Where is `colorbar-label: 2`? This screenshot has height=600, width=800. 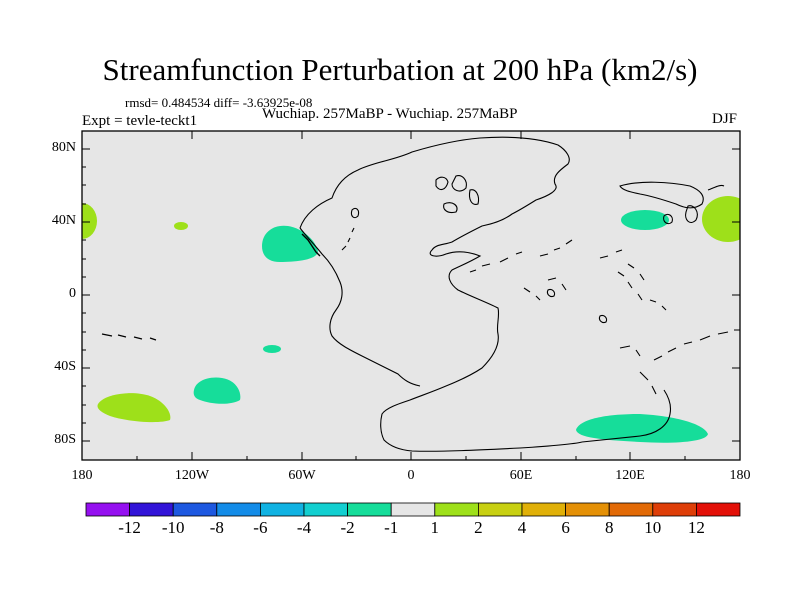
colorbar-label: 2 is located at coordinates (478, 527).